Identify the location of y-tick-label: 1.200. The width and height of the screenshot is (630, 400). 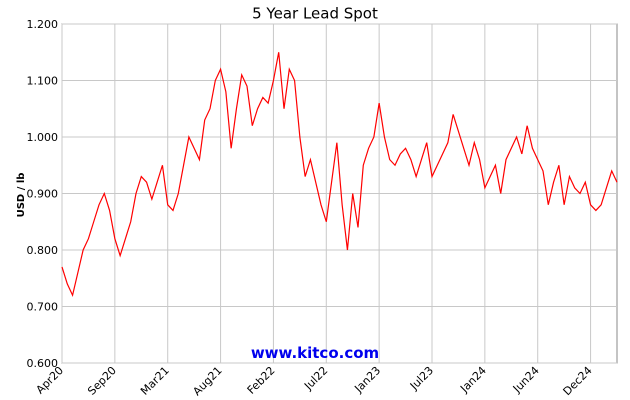
(43, 24).